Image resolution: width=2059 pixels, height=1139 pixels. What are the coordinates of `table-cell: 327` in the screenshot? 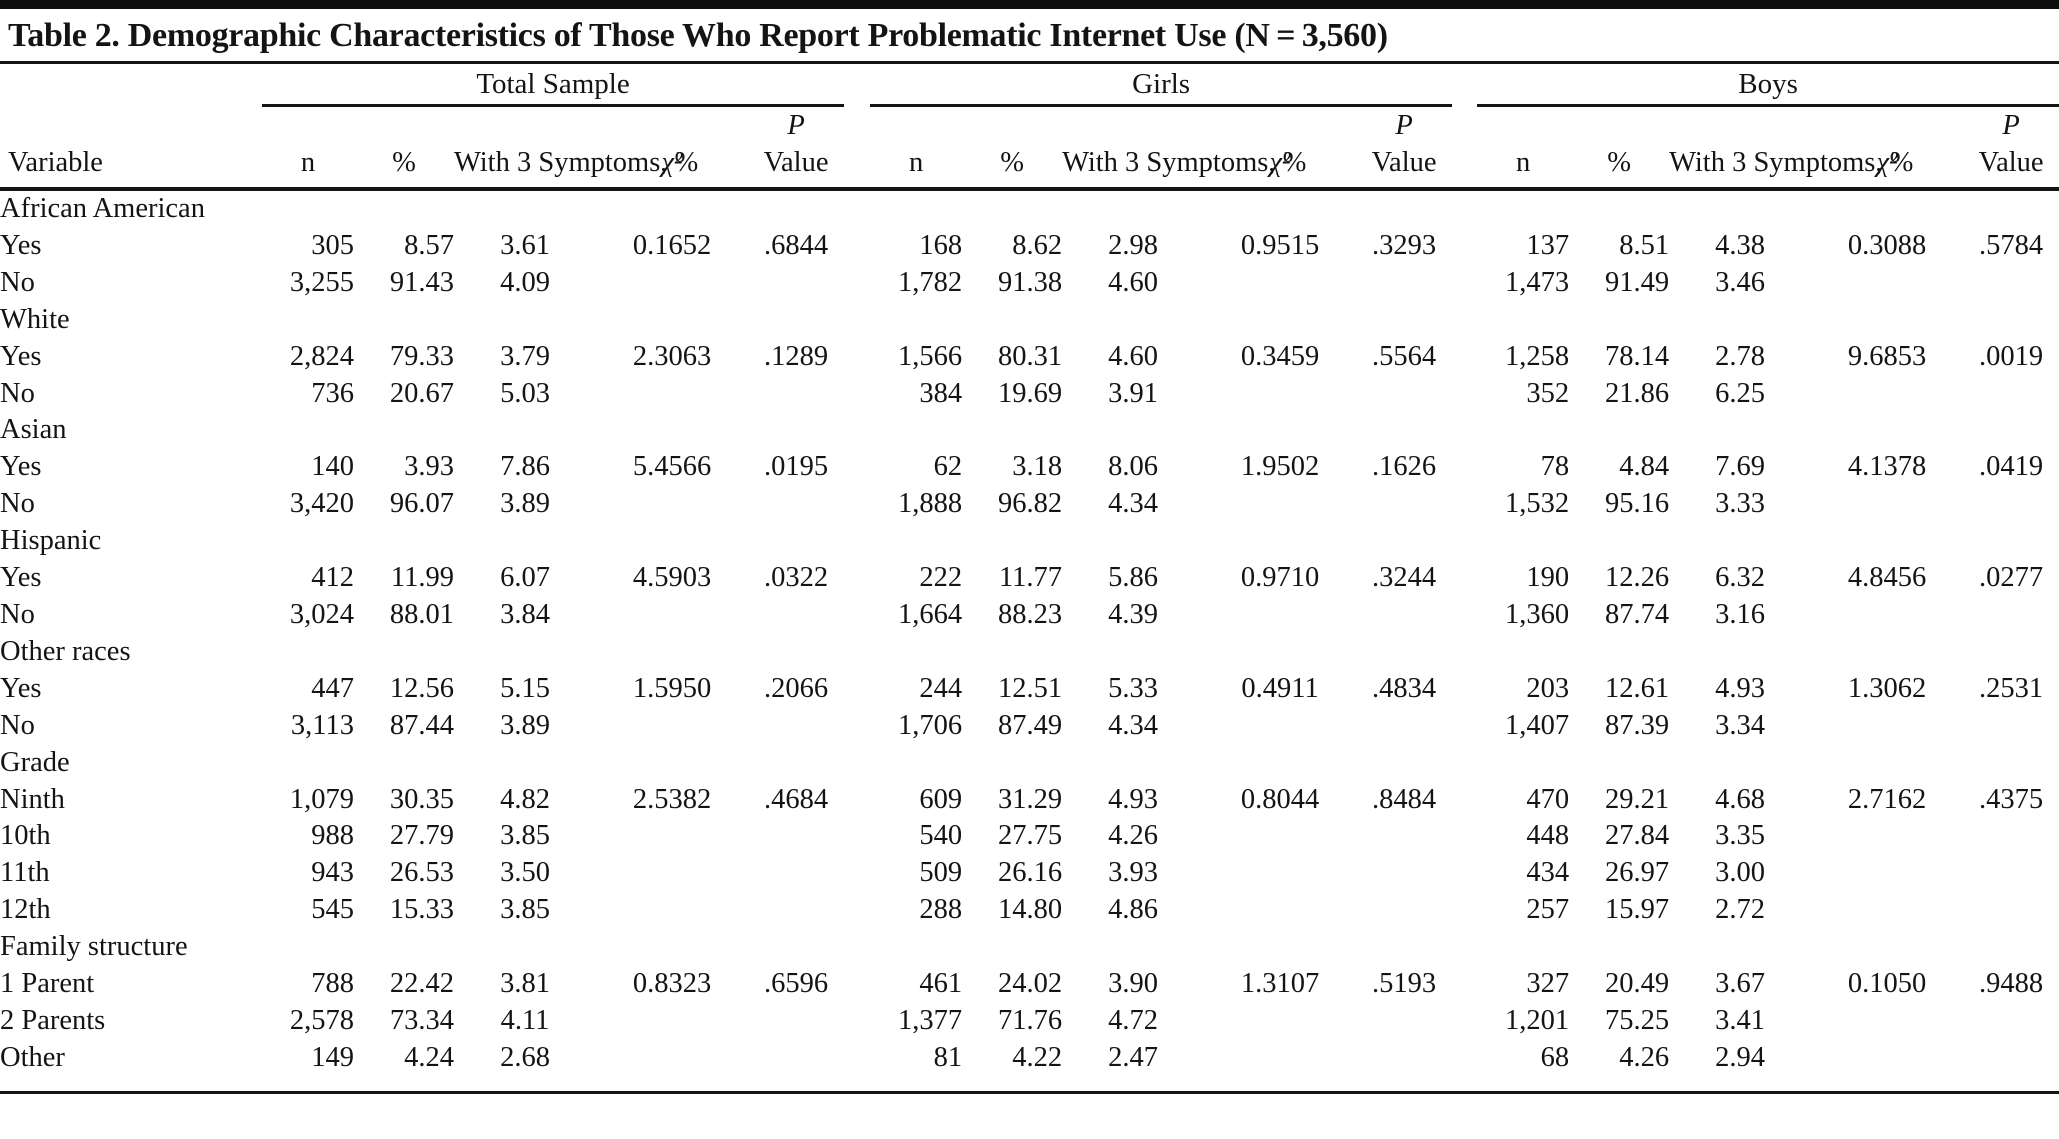 It's located at (1548, 984).